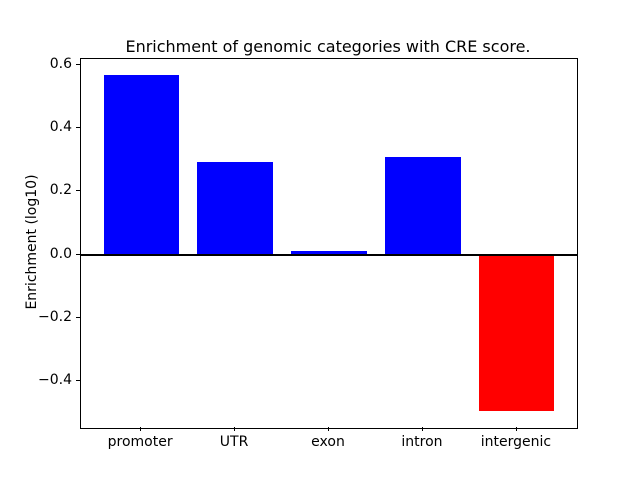  What do you see at coordinates (235, 208) in the screenshot?
I see `bar-UTR` at bounding box center [235, 208].